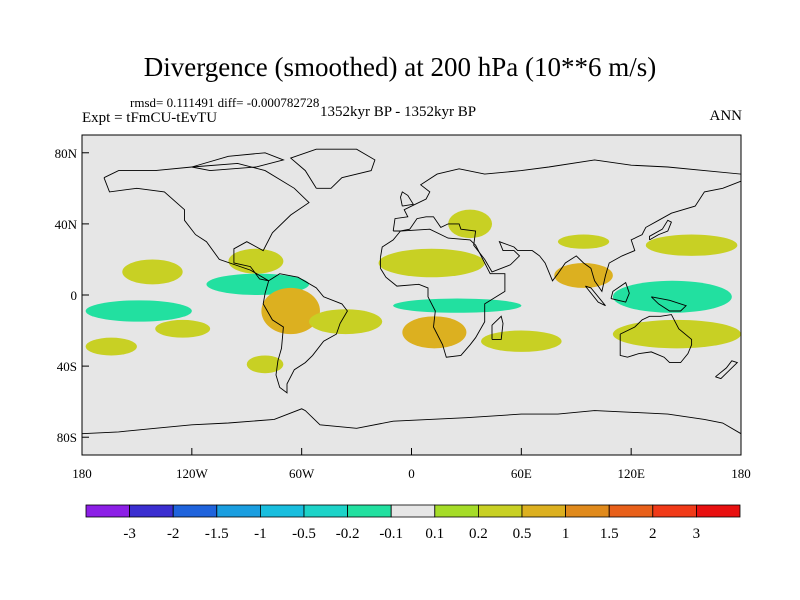 This screenshot has height=600, width=800. Describe the element at coordinates (653, 534) in the screenshot. I see `colorbar-label: 2` at that location.